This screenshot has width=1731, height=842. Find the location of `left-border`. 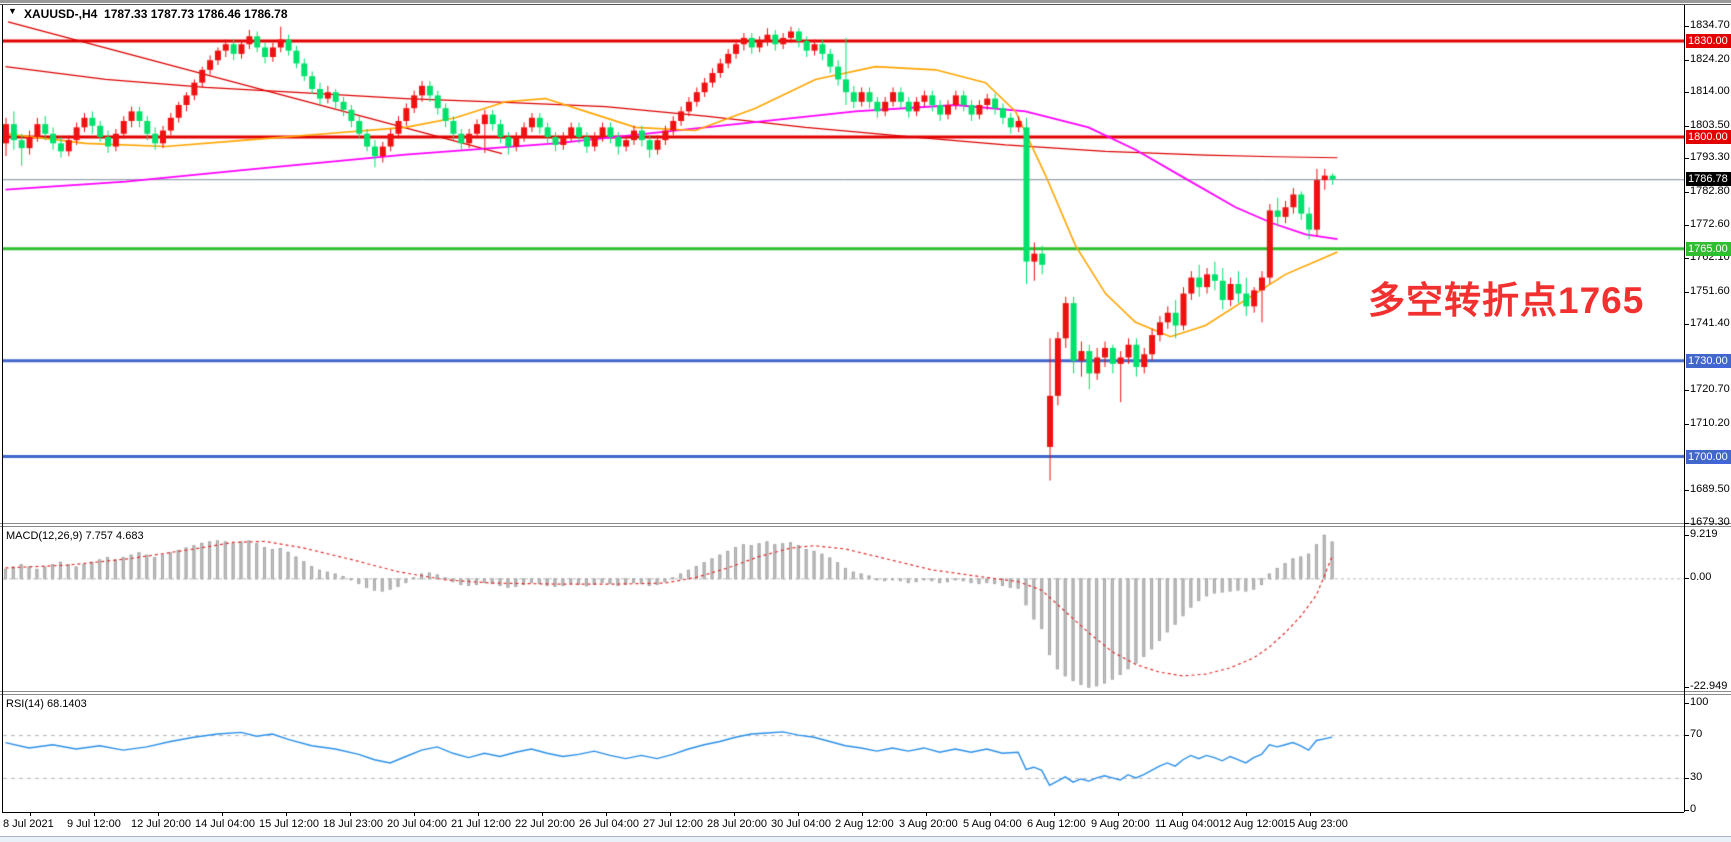

left-border is located at coordinates (2, 408).